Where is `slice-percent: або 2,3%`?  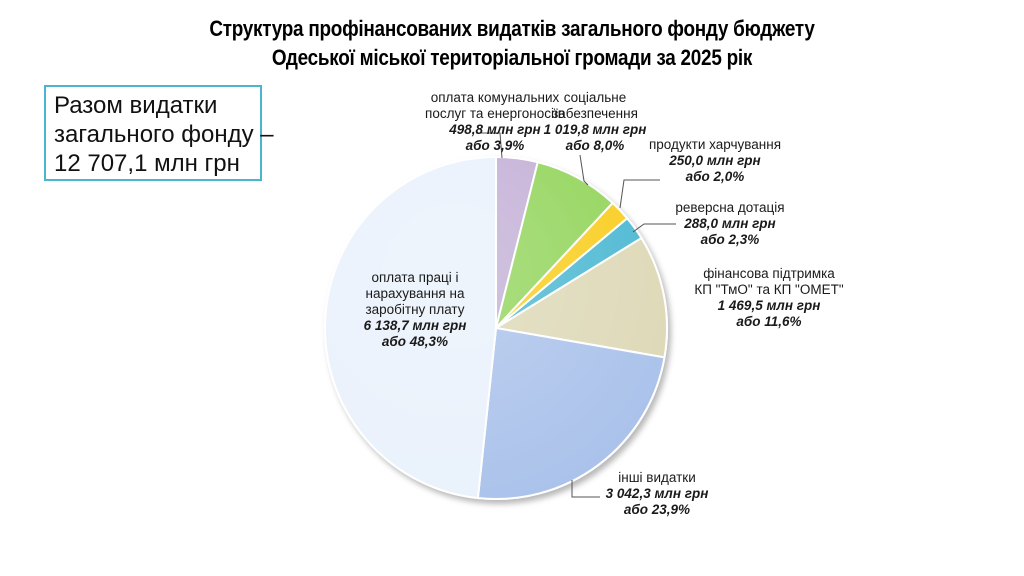
slice-percent: або 2,3% is located at coordinates (730, 239).